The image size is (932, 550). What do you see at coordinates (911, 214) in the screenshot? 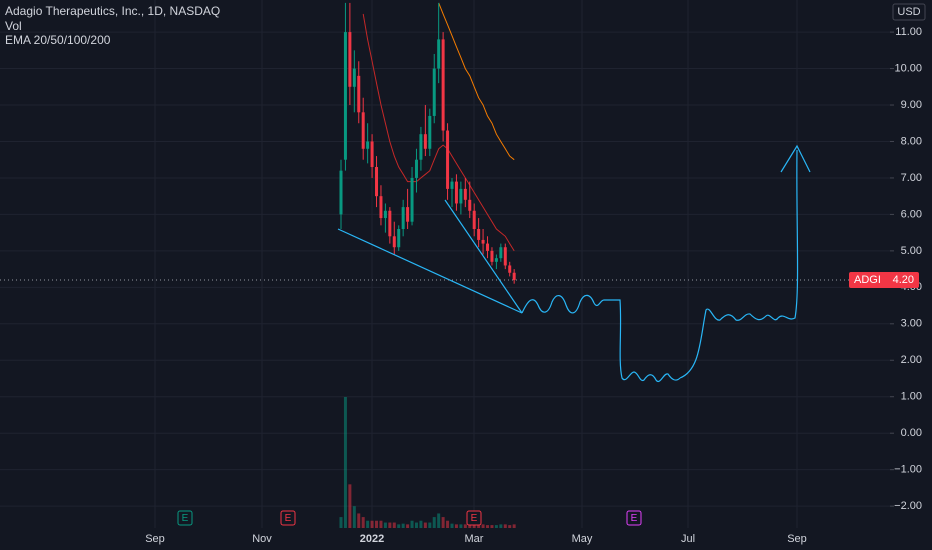
I see `y-tick-label: 6.00` at bounding box center [911, 214].